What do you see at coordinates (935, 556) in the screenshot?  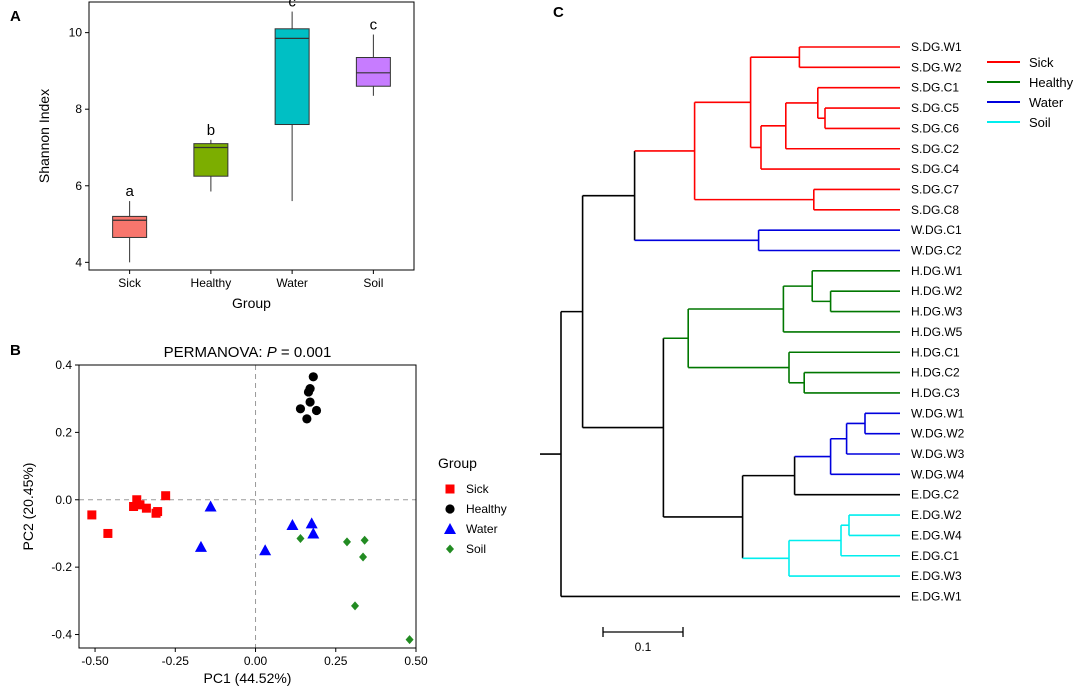 I see `leaf-label: E.DG.C1` at bounding box center [935, 556].